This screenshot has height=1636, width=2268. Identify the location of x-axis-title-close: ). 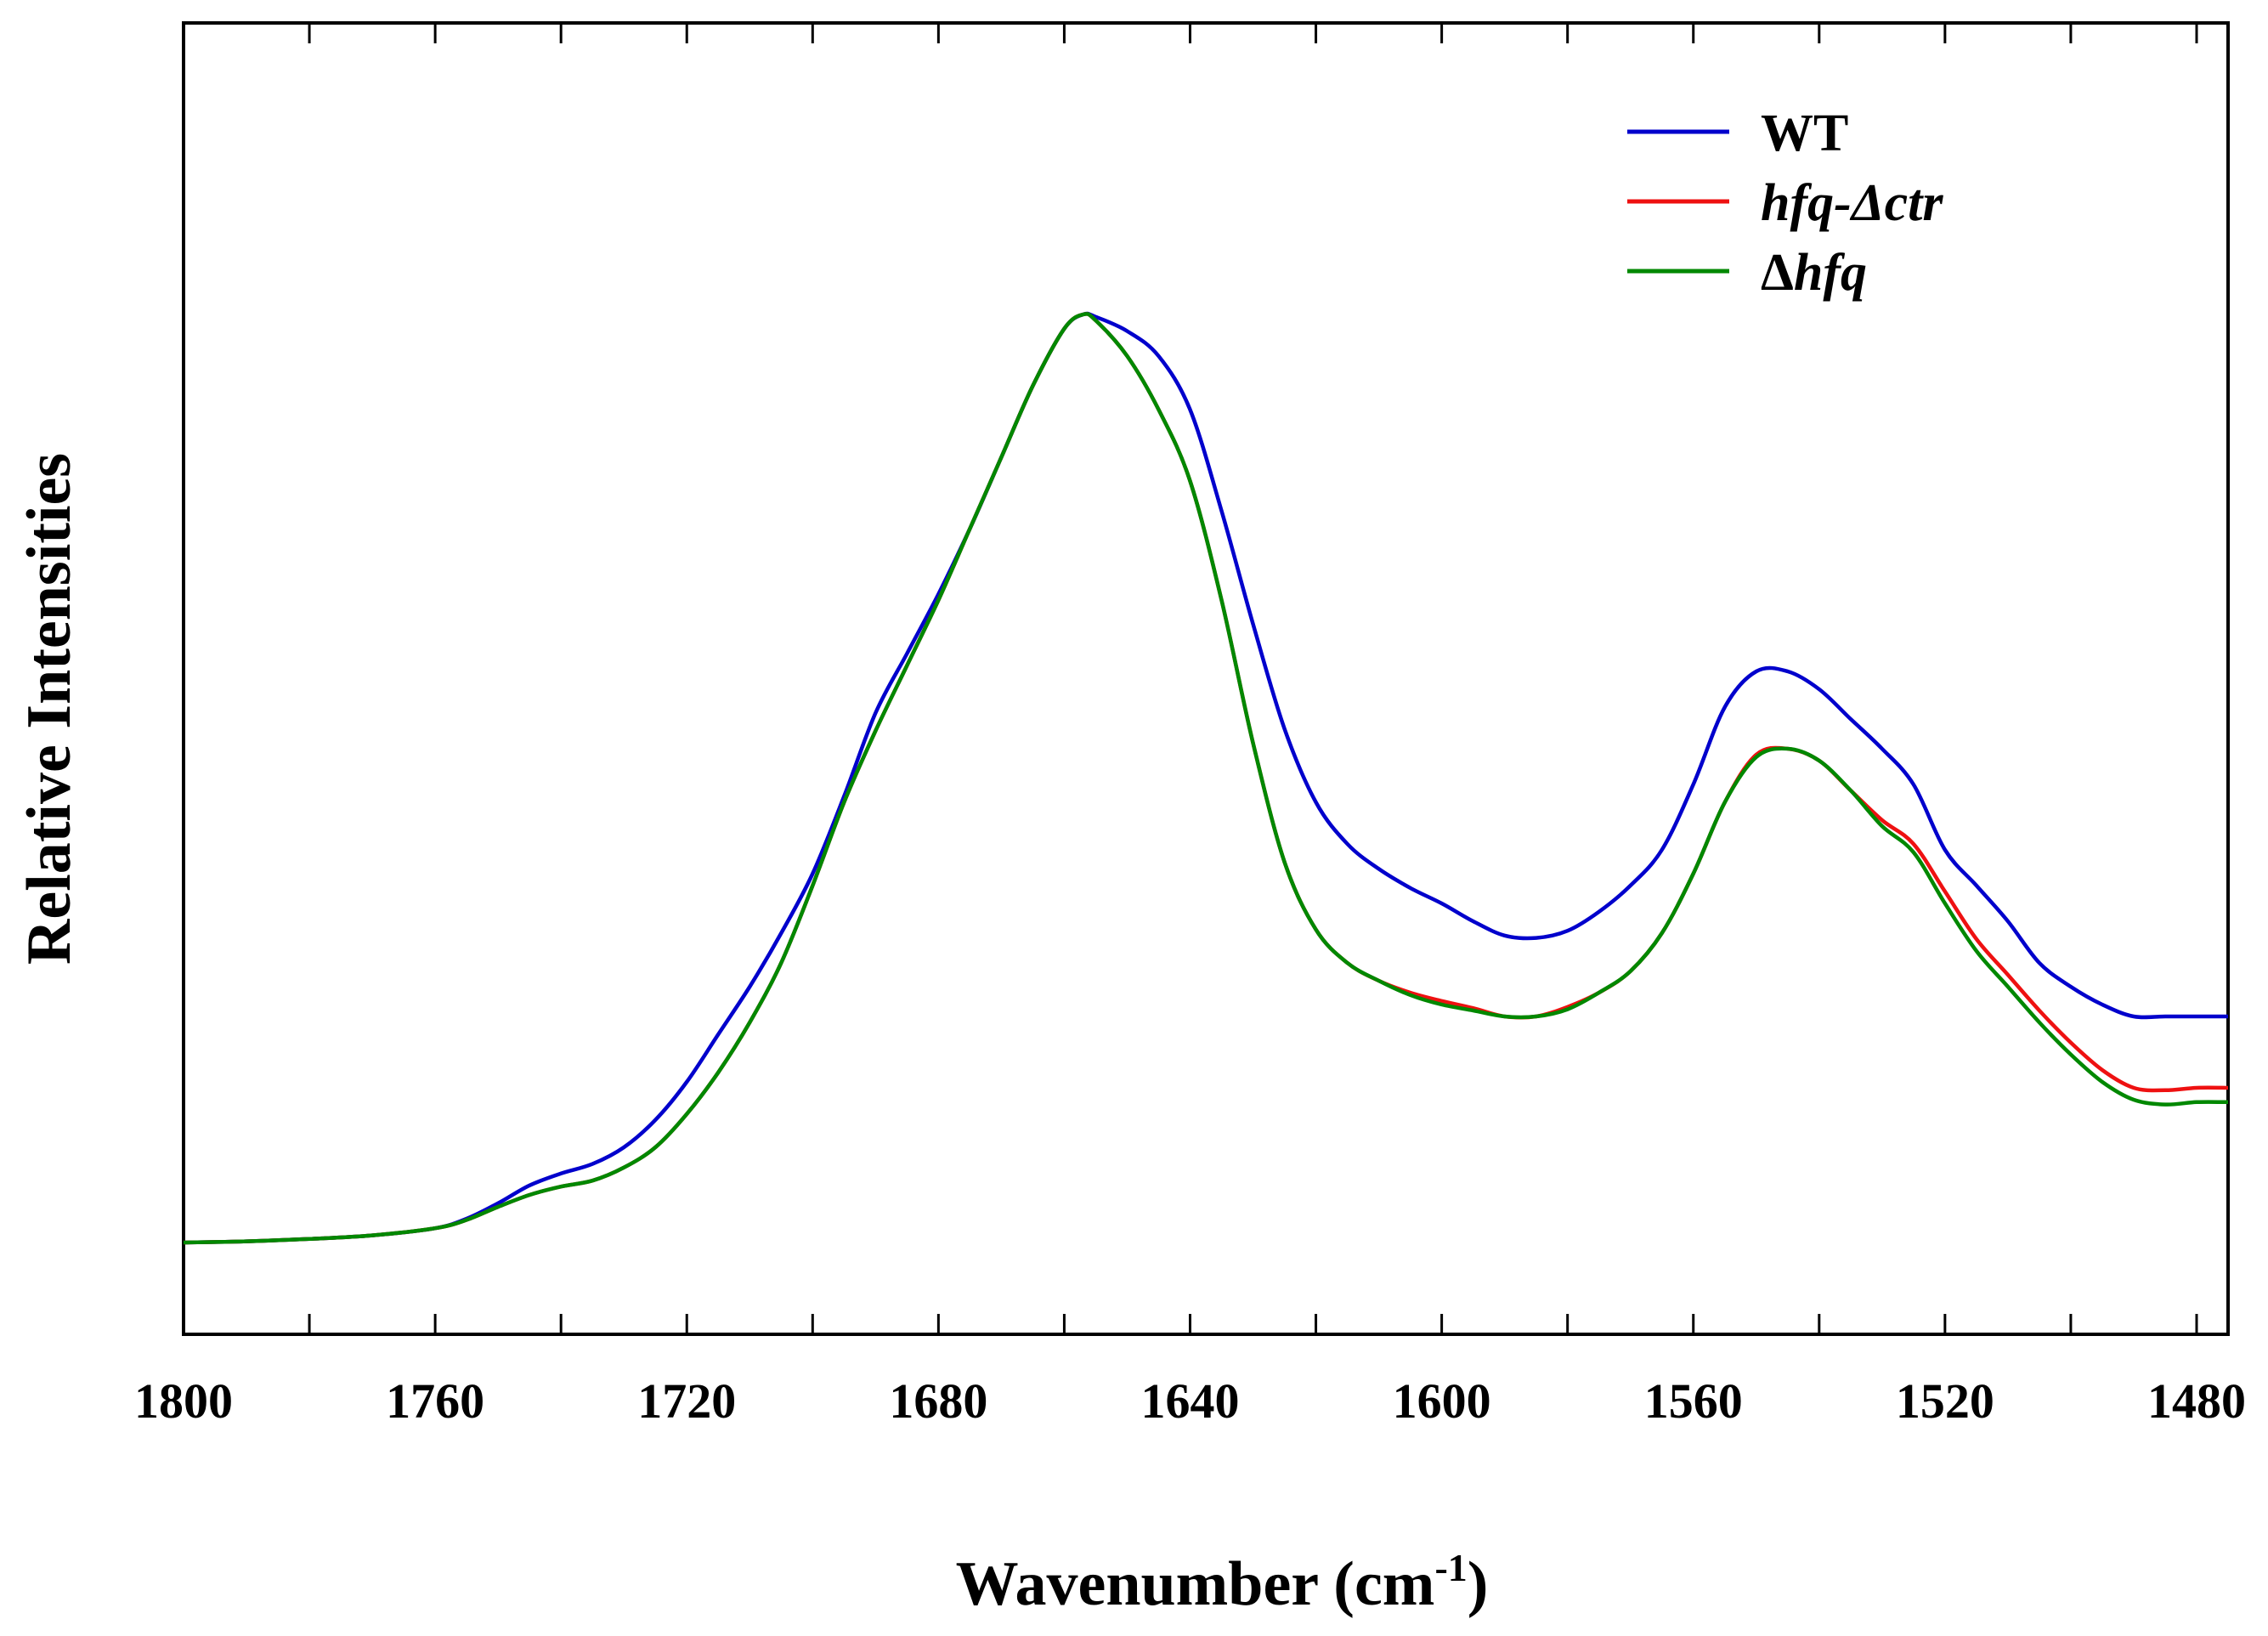
(1478, 1584).